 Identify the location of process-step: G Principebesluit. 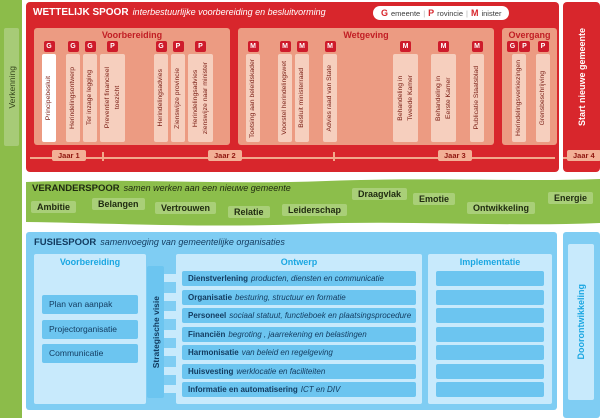
(49, 91).